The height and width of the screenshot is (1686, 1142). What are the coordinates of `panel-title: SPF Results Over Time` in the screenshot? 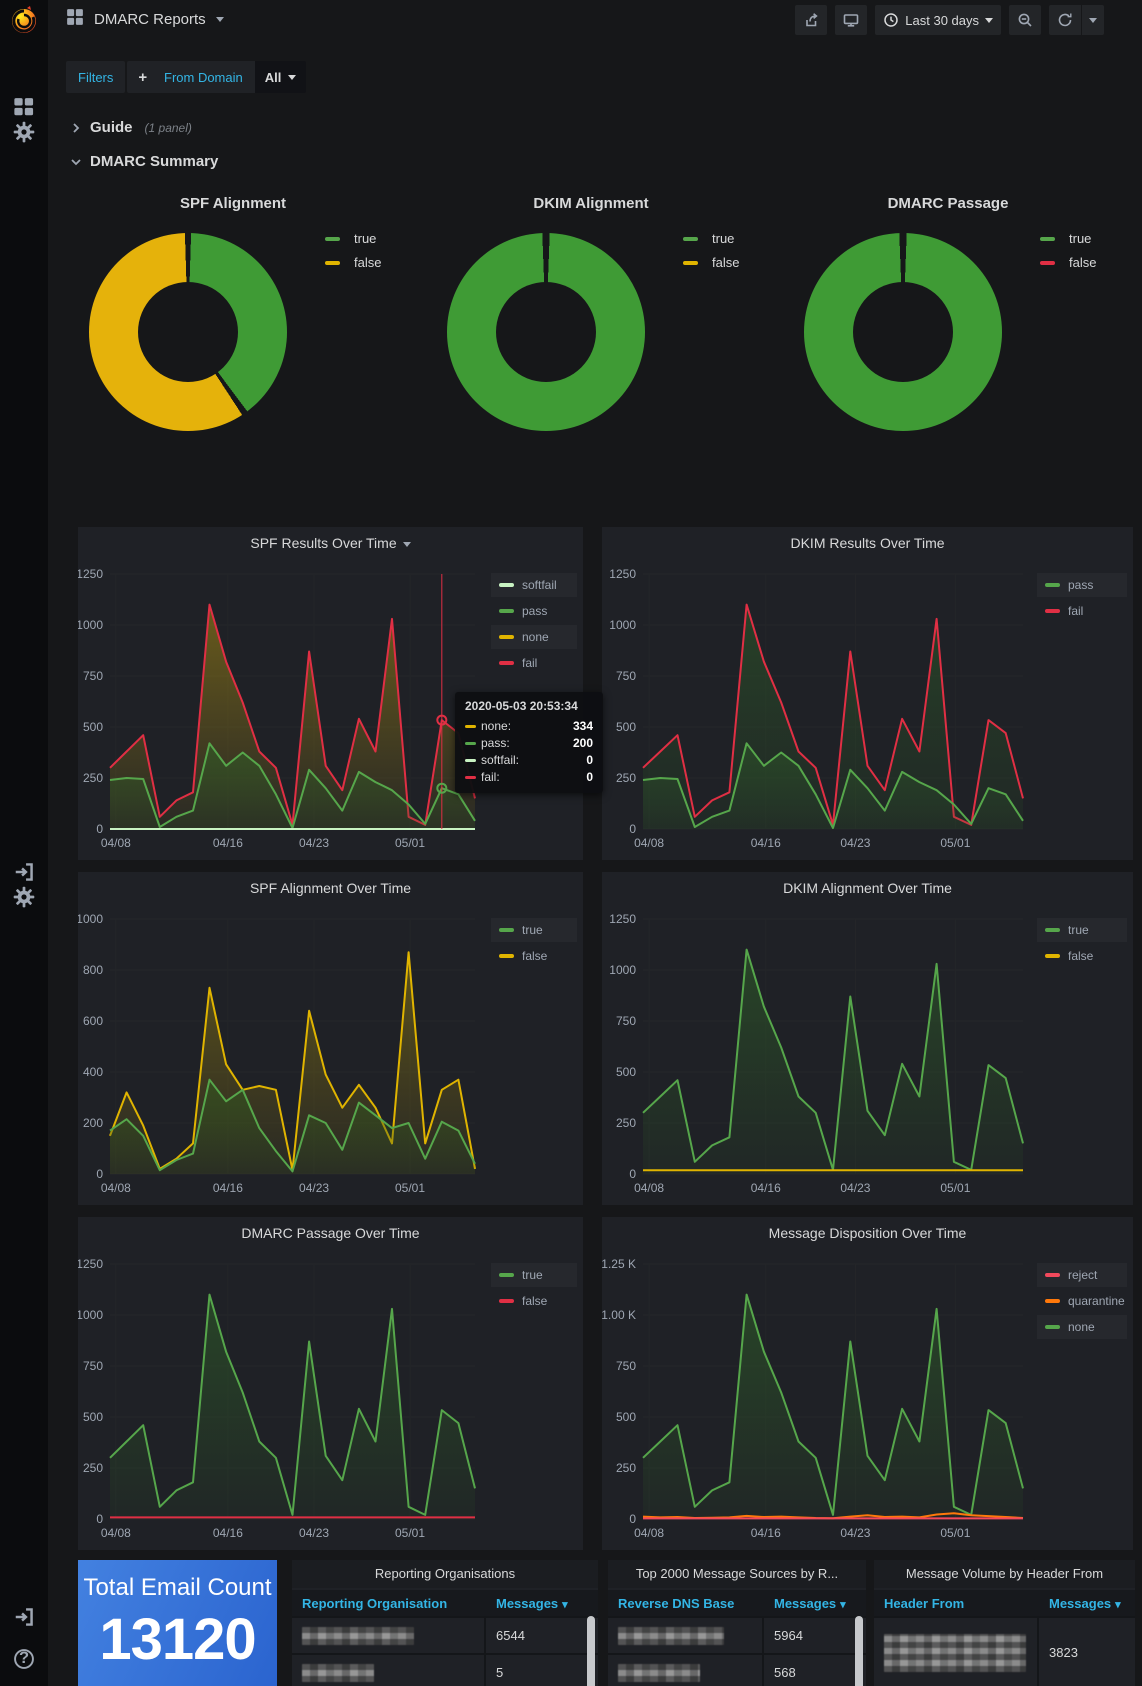 It's located at (330, 543).